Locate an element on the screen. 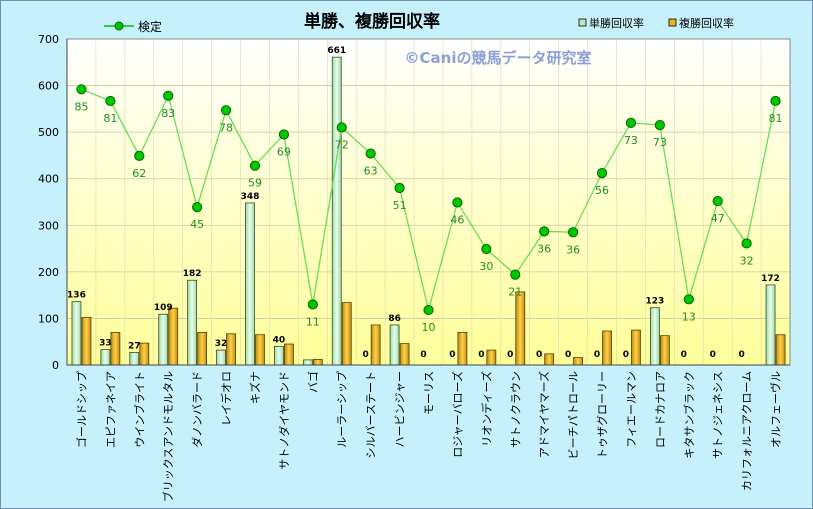  legend-dot-marker is located at coordinates (119, 26).